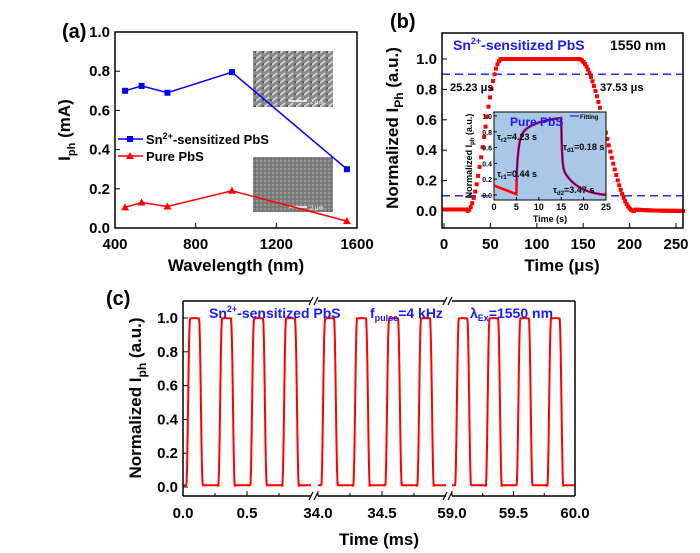  Describe the element at coordinates (487, 149) in the screenshot. I see `inset-y-tick-label: 0.6` at that location.